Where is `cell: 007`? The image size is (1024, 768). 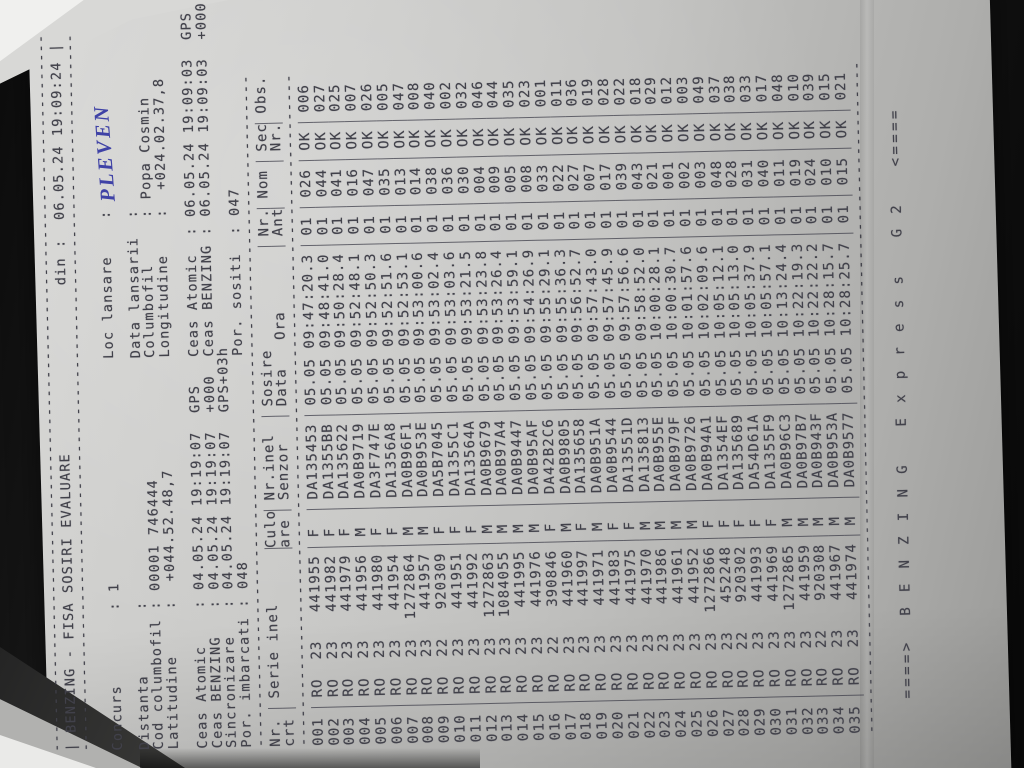 cell: 007 is located at coordinates (413, 729).